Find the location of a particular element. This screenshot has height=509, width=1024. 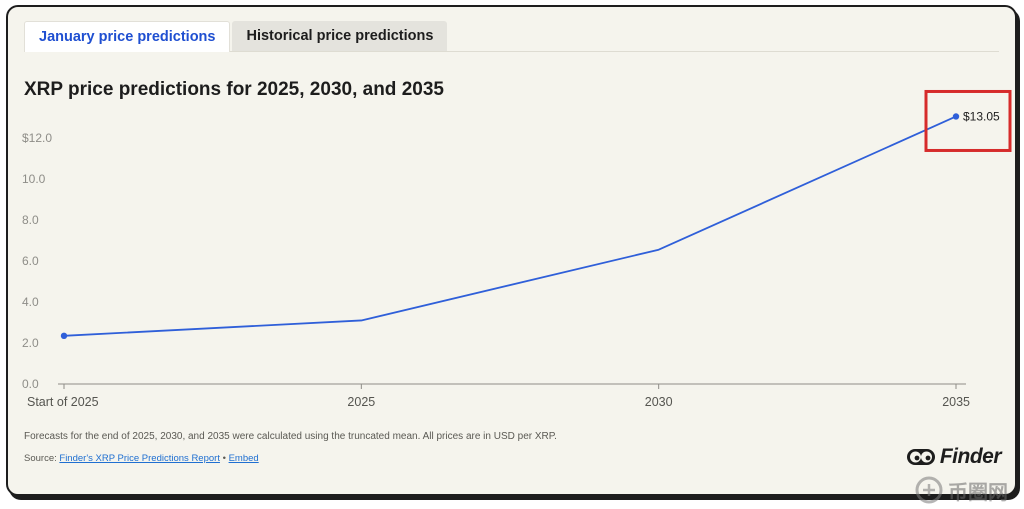

x-tick-label: Start of 2025 is located at coordinates (63, 402).